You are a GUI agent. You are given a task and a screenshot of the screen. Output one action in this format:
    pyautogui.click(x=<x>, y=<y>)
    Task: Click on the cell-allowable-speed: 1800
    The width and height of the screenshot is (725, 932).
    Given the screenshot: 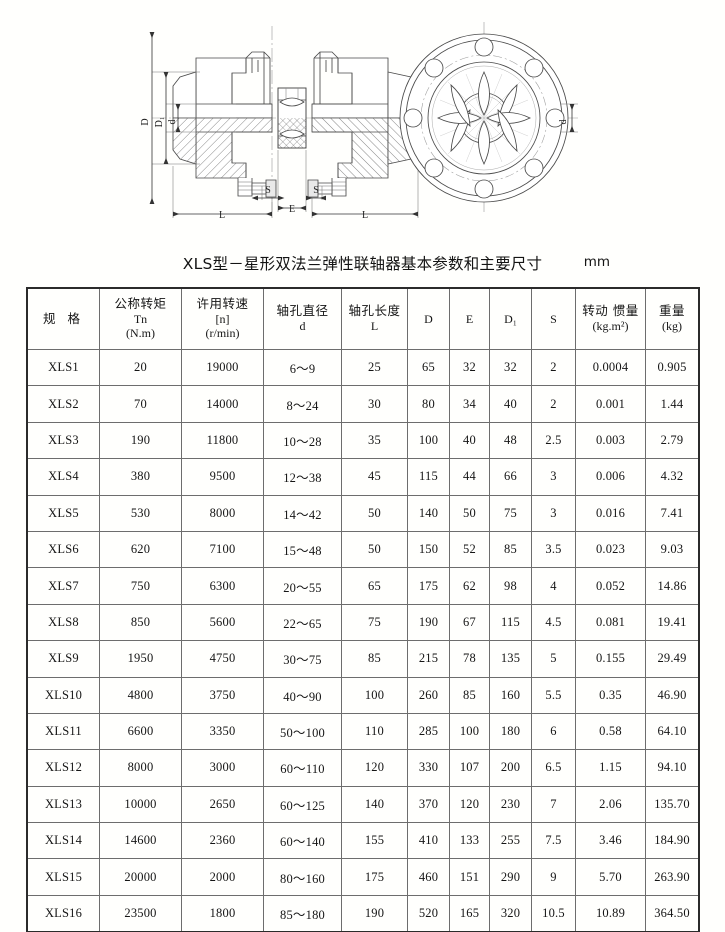 What is the action you would take?
    pyautogui.click(x=222, y=913)
    